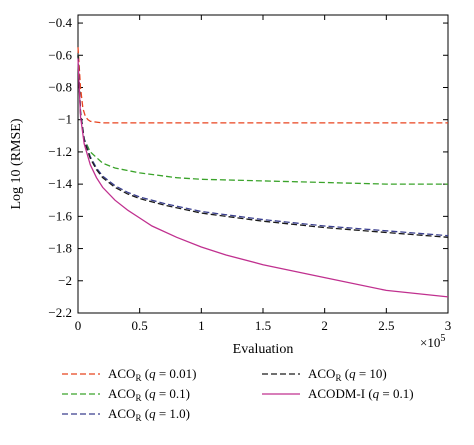  I want to click on x-axis-exponent: ×10⁵, so click(432, 341).